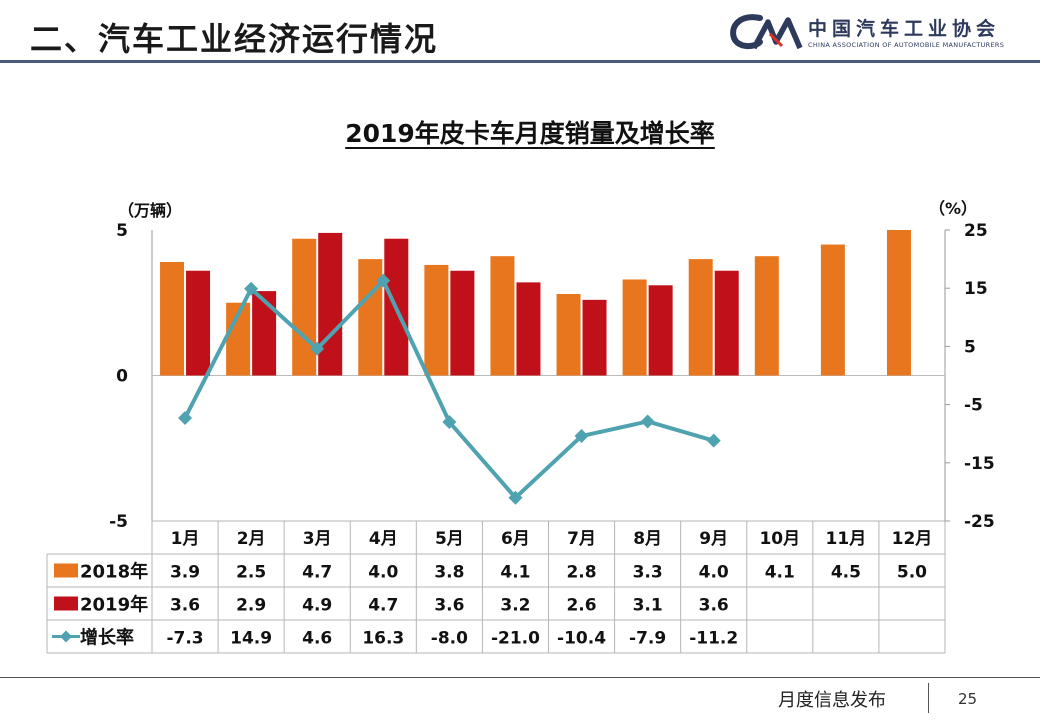 The image size is (1040, 720). I want to click on data-label-0-12: 5.0, so click(912, 573).